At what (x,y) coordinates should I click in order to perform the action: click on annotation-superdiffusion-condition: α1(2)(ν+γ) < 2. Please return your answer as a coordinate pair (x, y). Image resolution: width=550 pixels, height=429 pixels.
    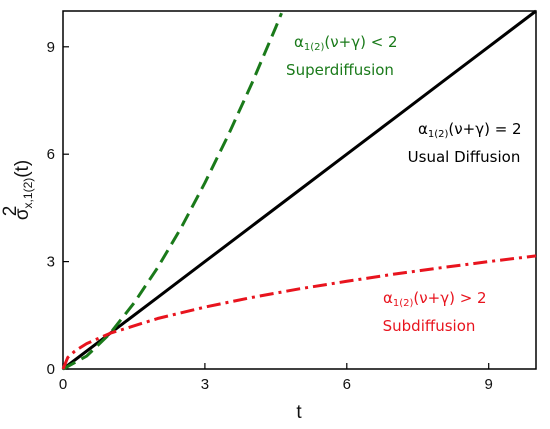
    Looking at the image, I should click on (346, 43).